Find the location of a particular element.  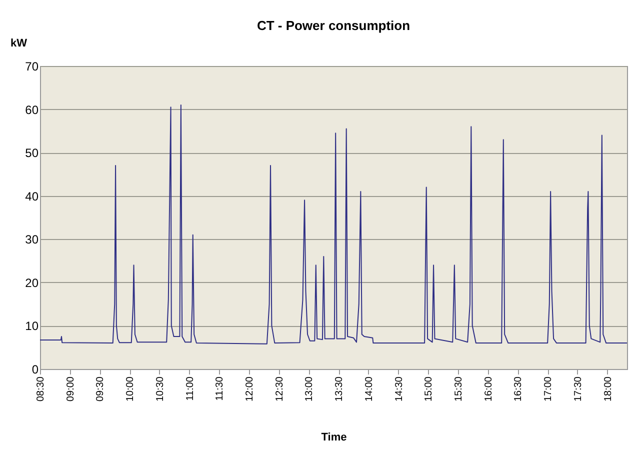

x-axis-title: Time is located at coordinates (334, 438).